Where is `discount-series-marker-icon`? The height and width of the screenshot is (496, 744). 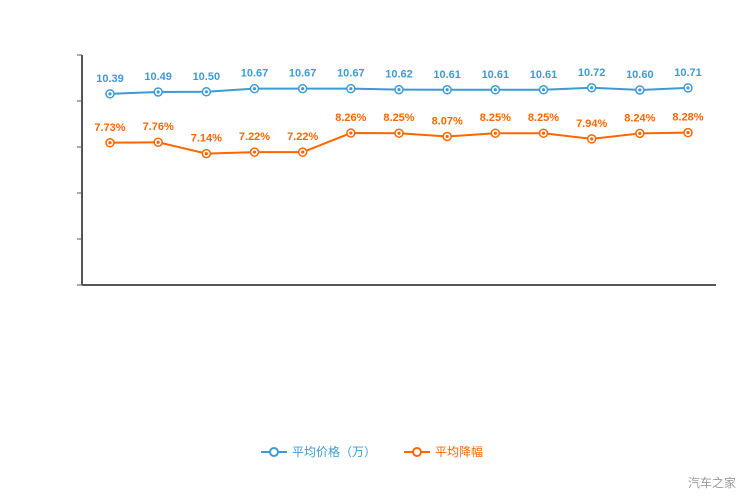 discount-series-marker-icon is located at coordinates (417, 452).